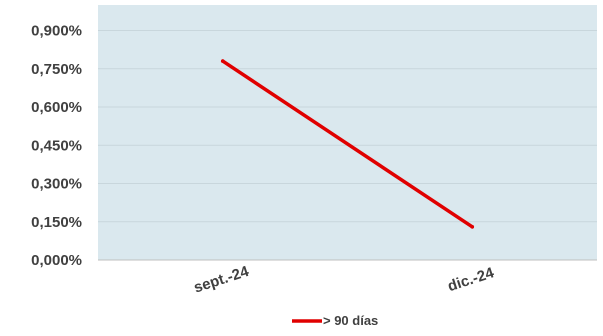 This screenshot has height=336, width=603. Describe the element at coordinates (56, 31) in the screenshot. I see `y-tick-label: 0,900%` at that location.